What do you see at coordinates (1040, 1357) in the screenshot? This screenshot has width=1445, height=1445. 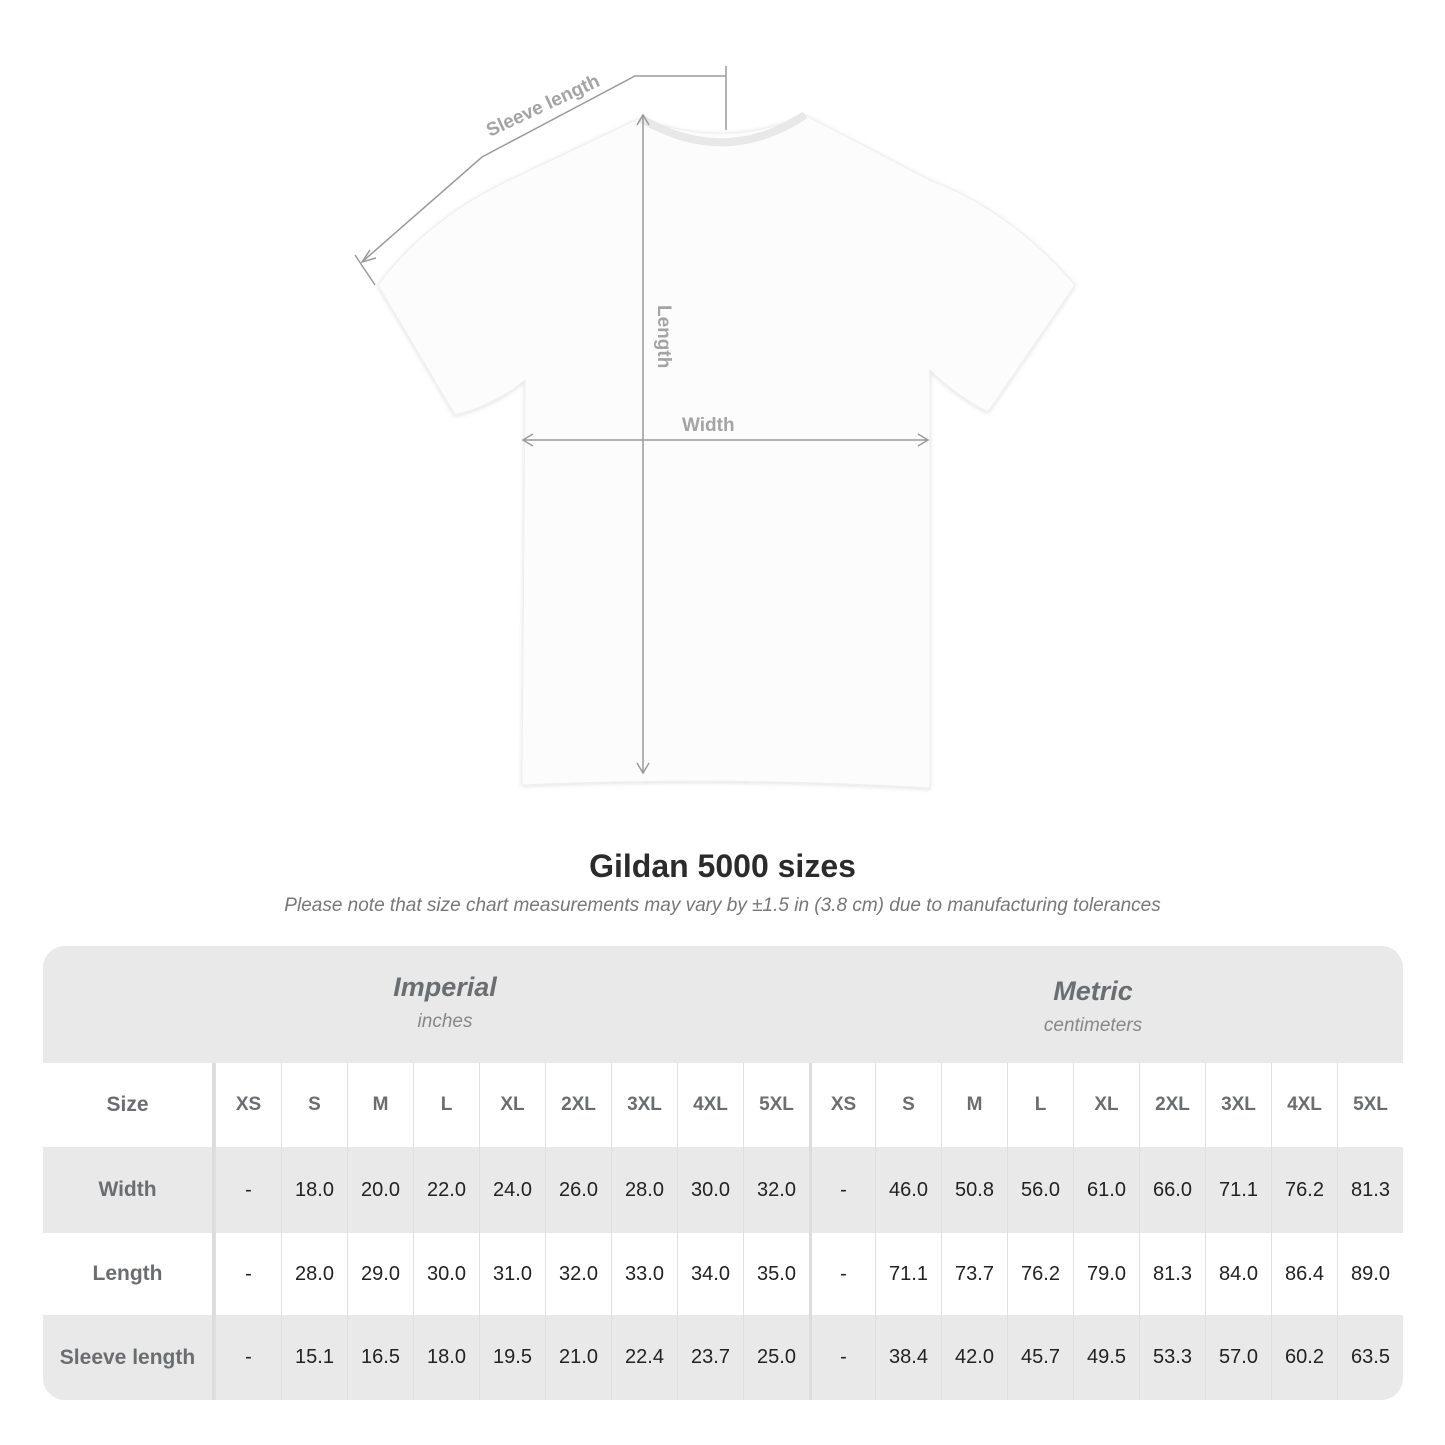 I see `value-cell: 45.7` at bounding box center [1040, 1357].